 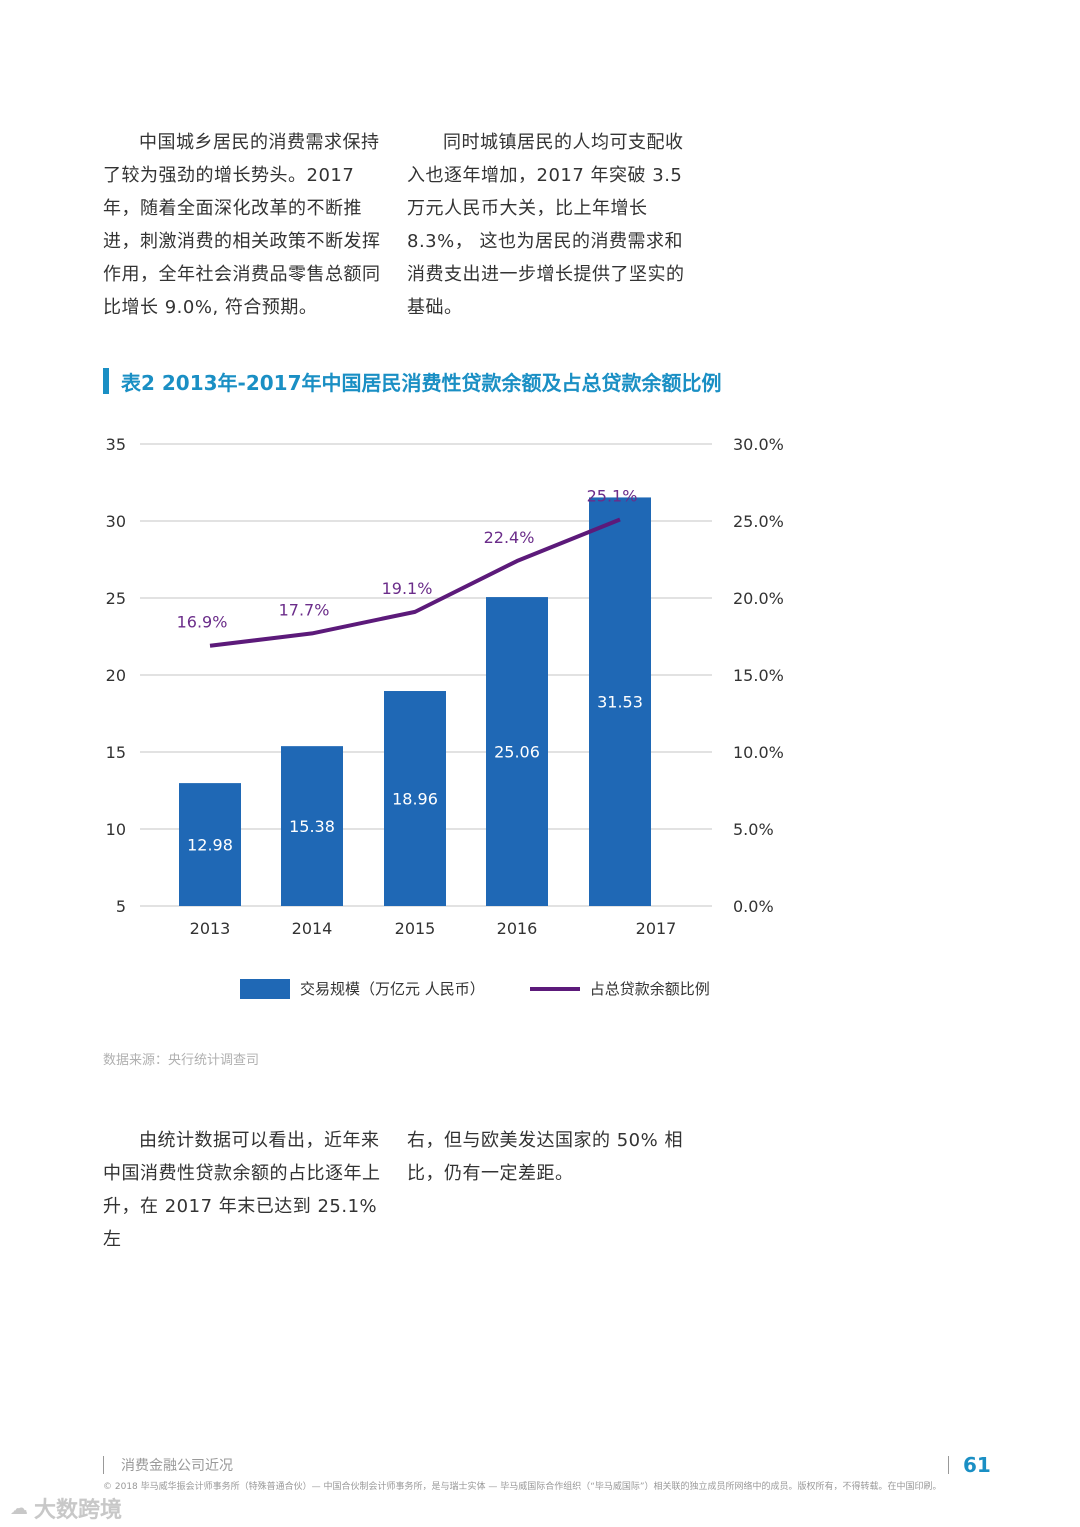 What do you see at coordinates (392, 989) in the screenshot?
I see `legend-bar-label: 交易规模（万亿元 人民币）` at bounding box center [392, 989].